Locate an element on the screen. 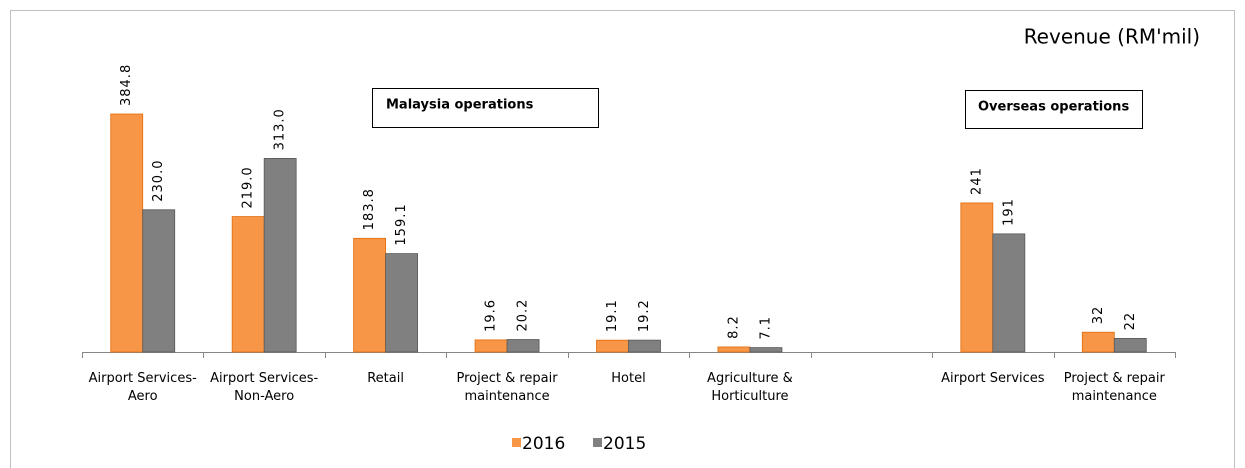 The height and width of the screenshot is (468, 1245). data-label: 19.6 is located at coordinates (491, 315).